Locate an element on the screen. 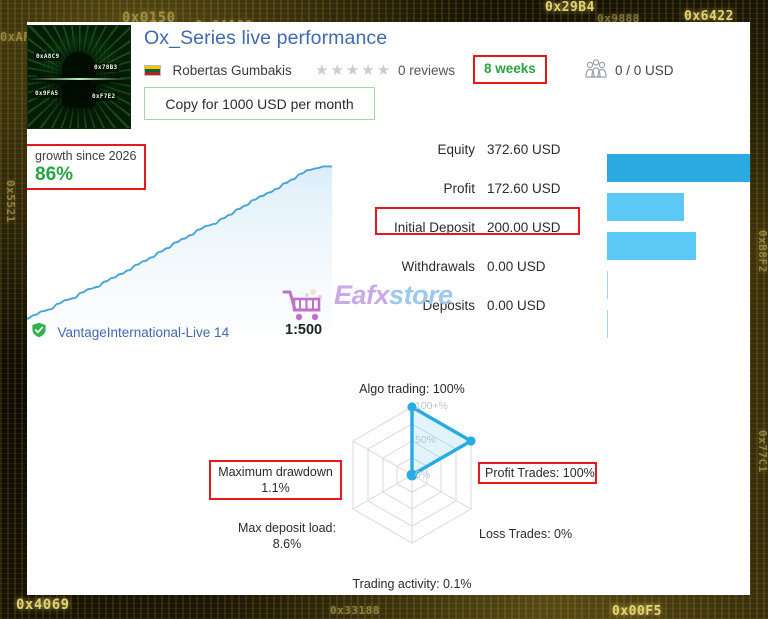  radar-label-profit-trades: Profit Trades: 100% is located at coordinates (537, 473).